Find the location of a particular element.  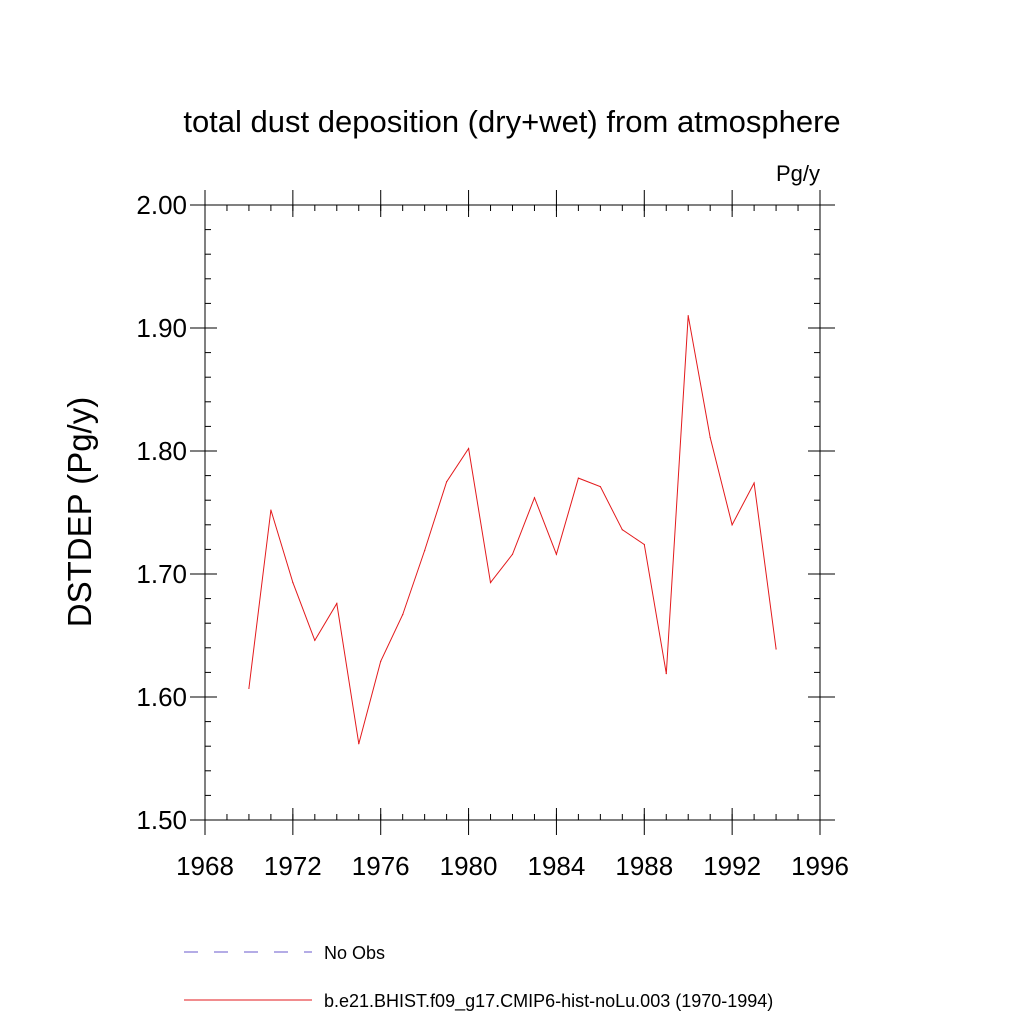

y-tick-label: 1.70 is located at coordinates (161, 574).